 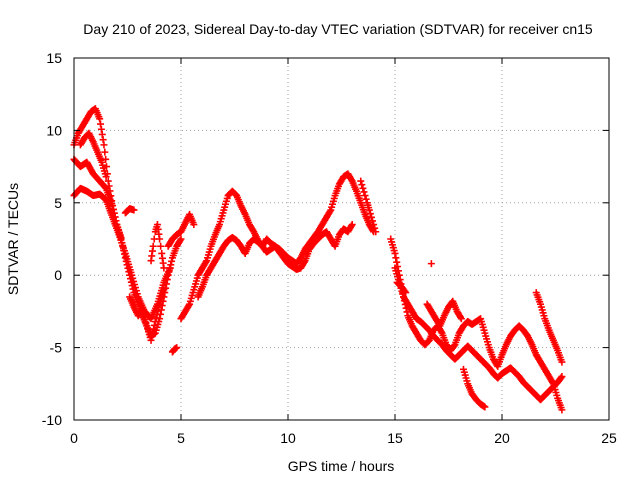 What do you see at coordinates (288, 438) in the screenshot?
I see `x-tick-label: 10` at bounding box center [288, 438].